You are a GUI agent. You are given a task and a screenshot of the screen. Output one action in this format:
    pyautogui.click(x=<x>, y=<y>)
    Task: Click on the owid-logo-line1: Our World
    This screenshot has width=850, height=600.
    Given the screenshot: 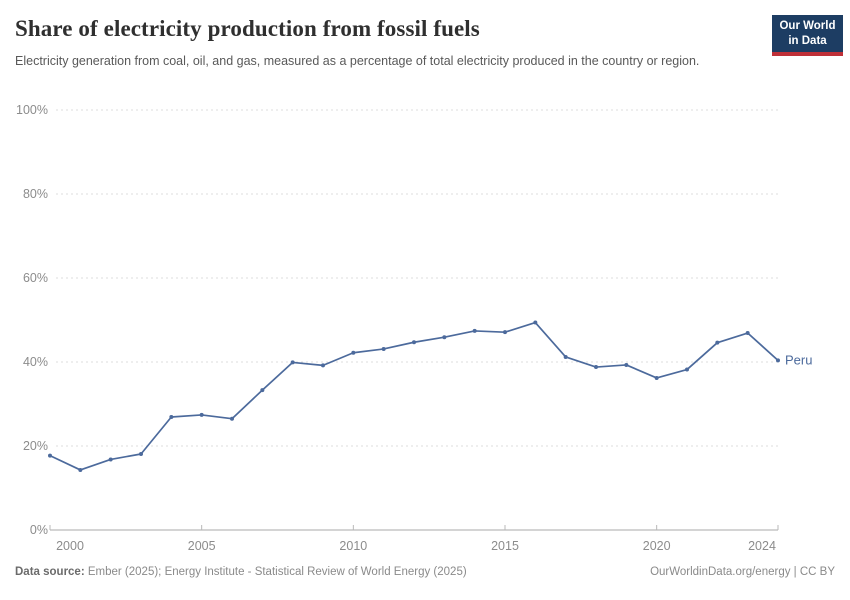 What is the action you would take?
    pyautogui.click(x=807, y=26)
    